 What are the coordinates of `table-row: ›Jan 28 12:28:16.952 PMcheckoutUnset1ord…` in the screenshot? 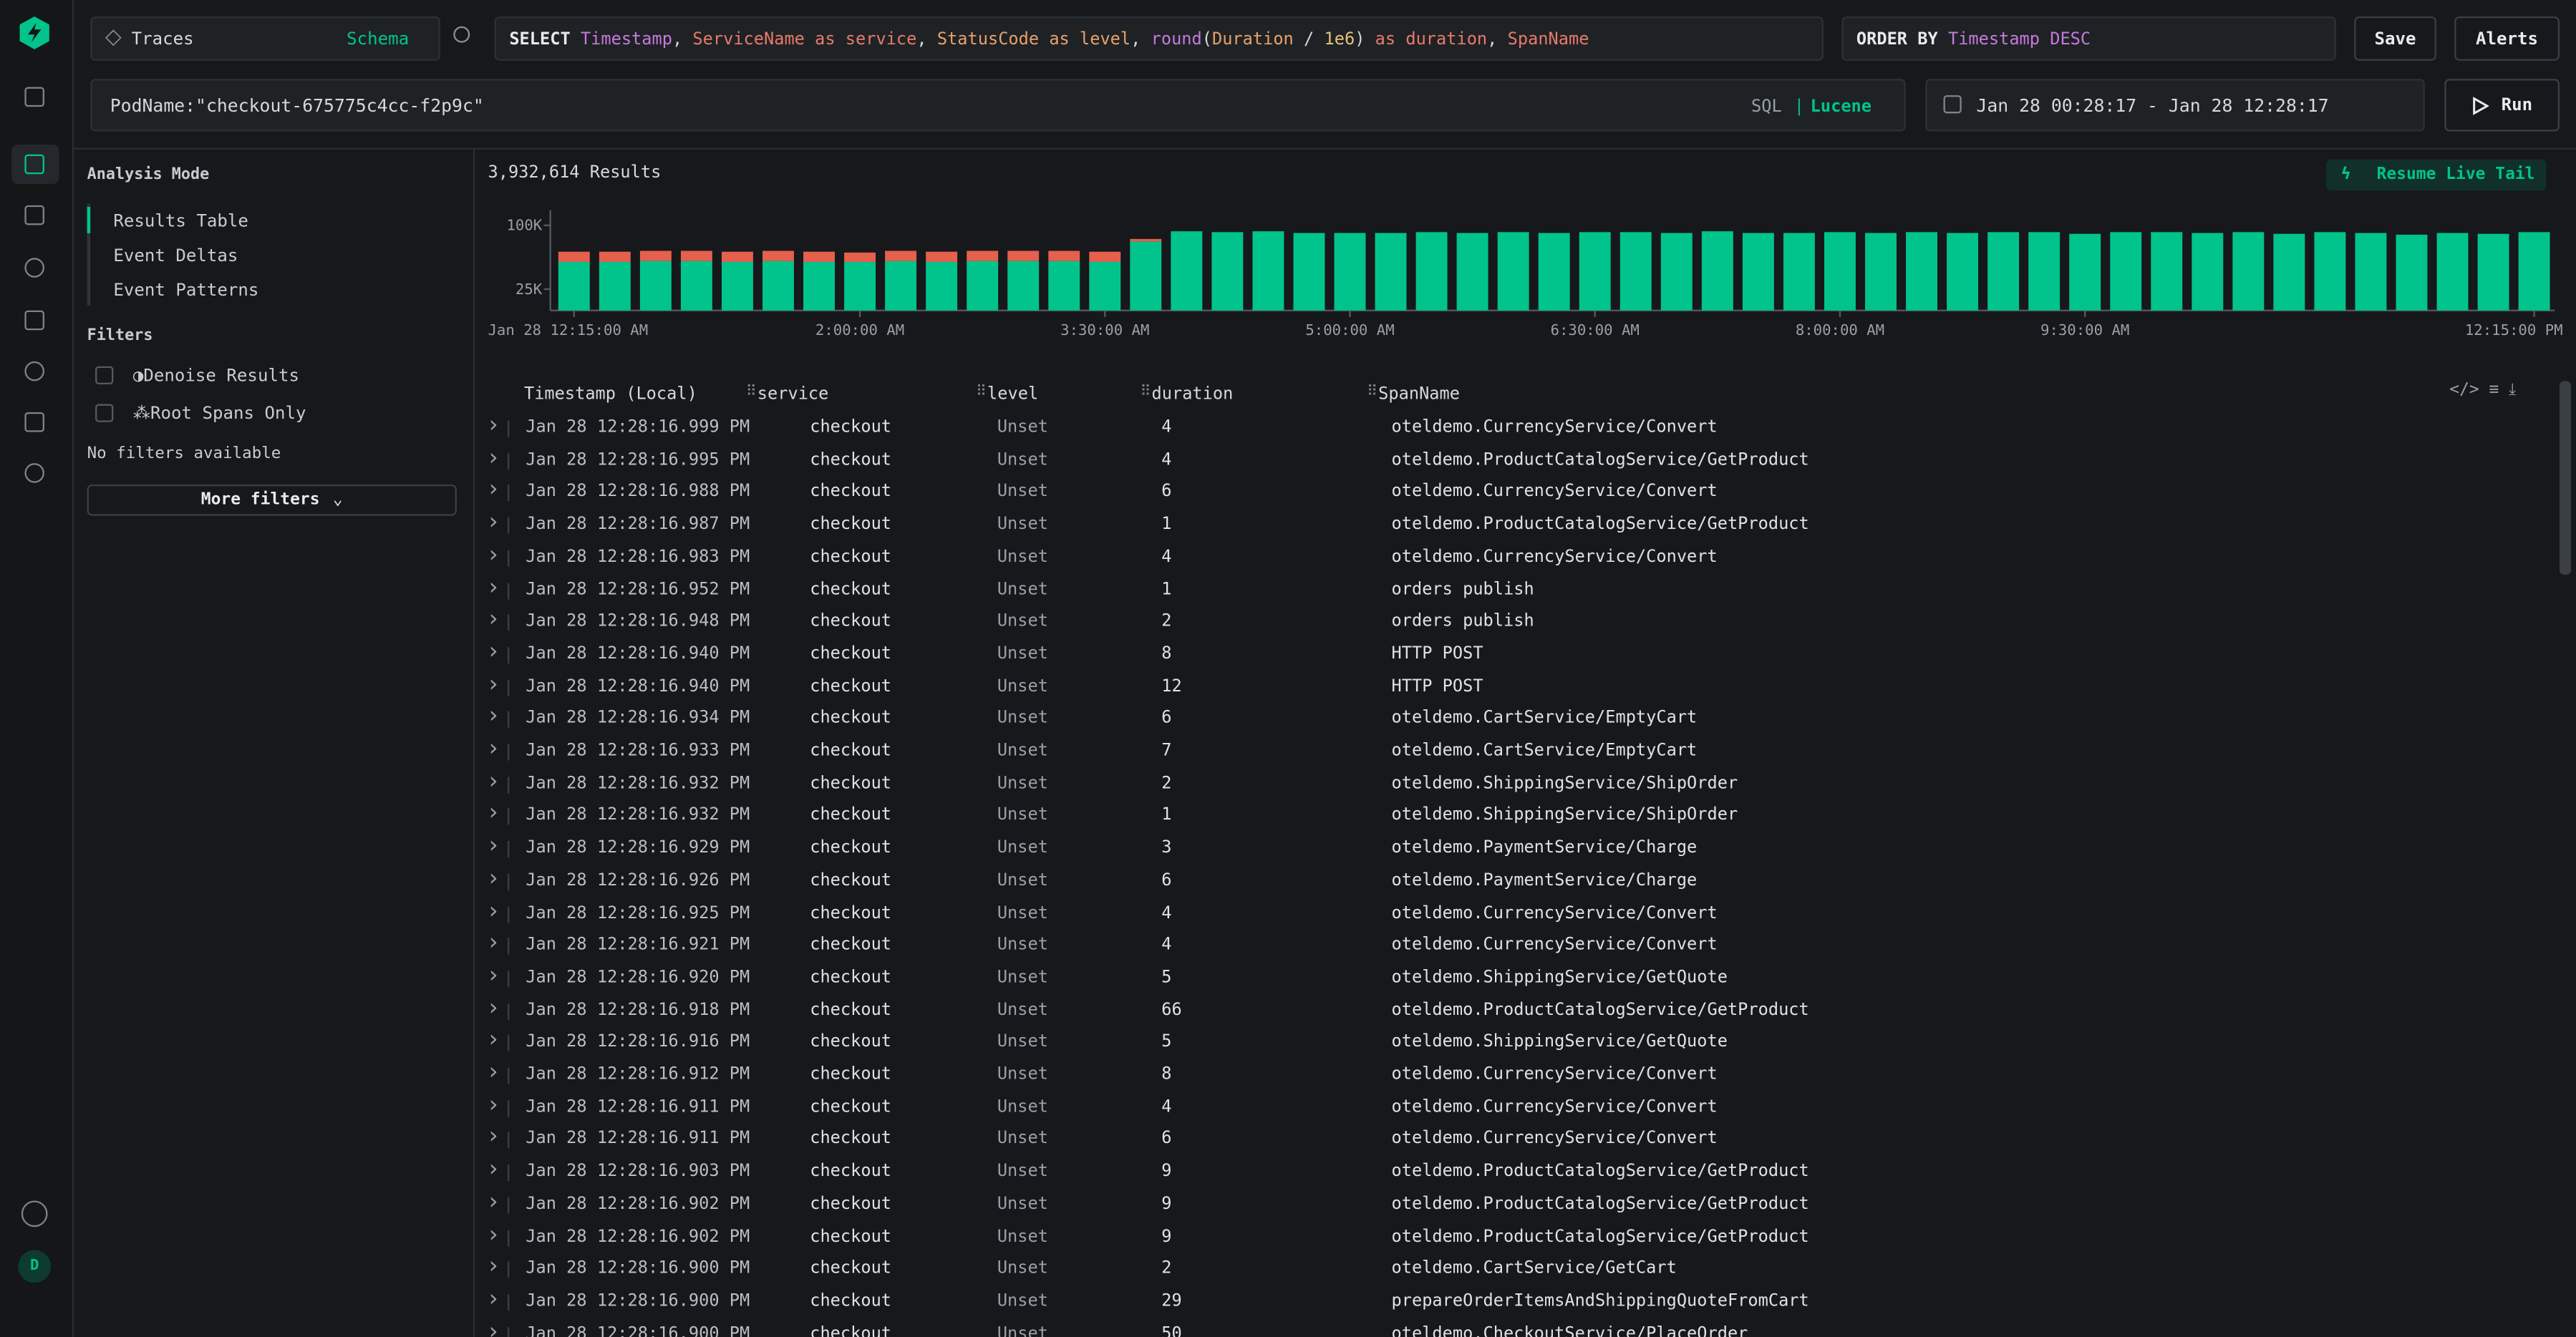 It's located at (1515, 590).